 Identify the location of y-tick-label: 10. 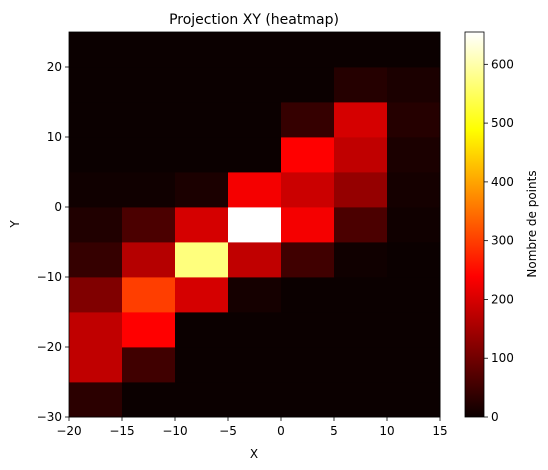
(54, 137).